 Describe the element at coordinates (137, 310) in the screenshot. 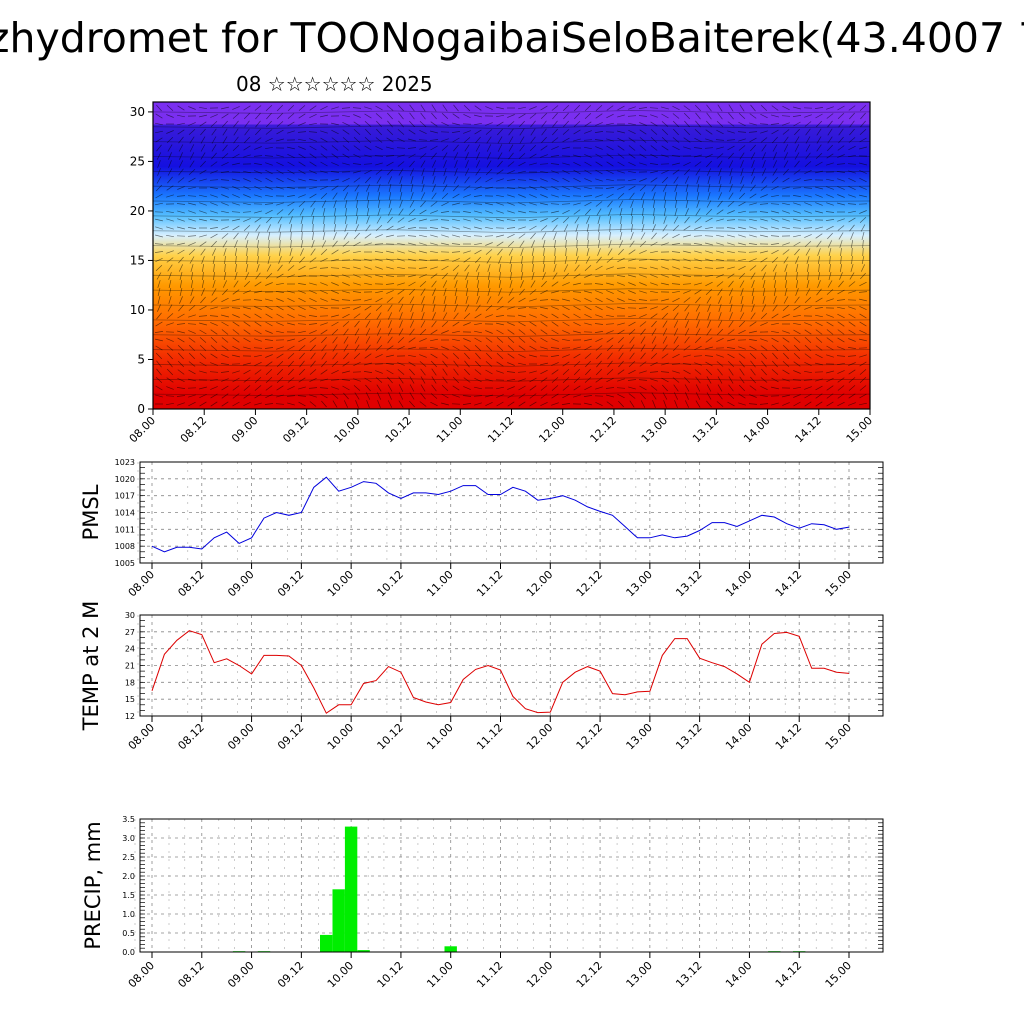

I see `y-tick-label: 10` at that location.